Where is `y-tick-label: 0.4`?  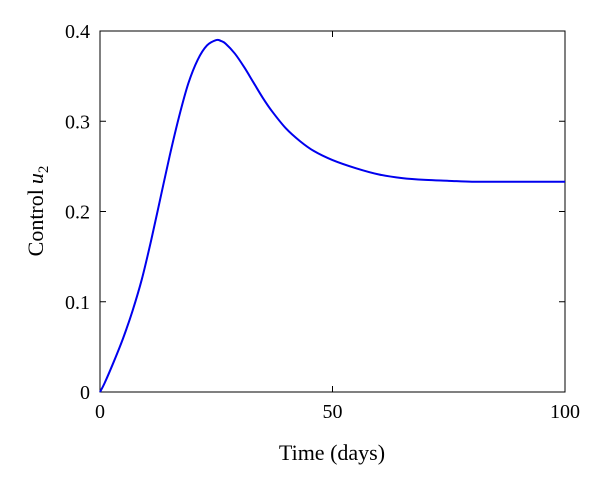
y-tick-label: 0.4 is located at coordinates (77, 32).